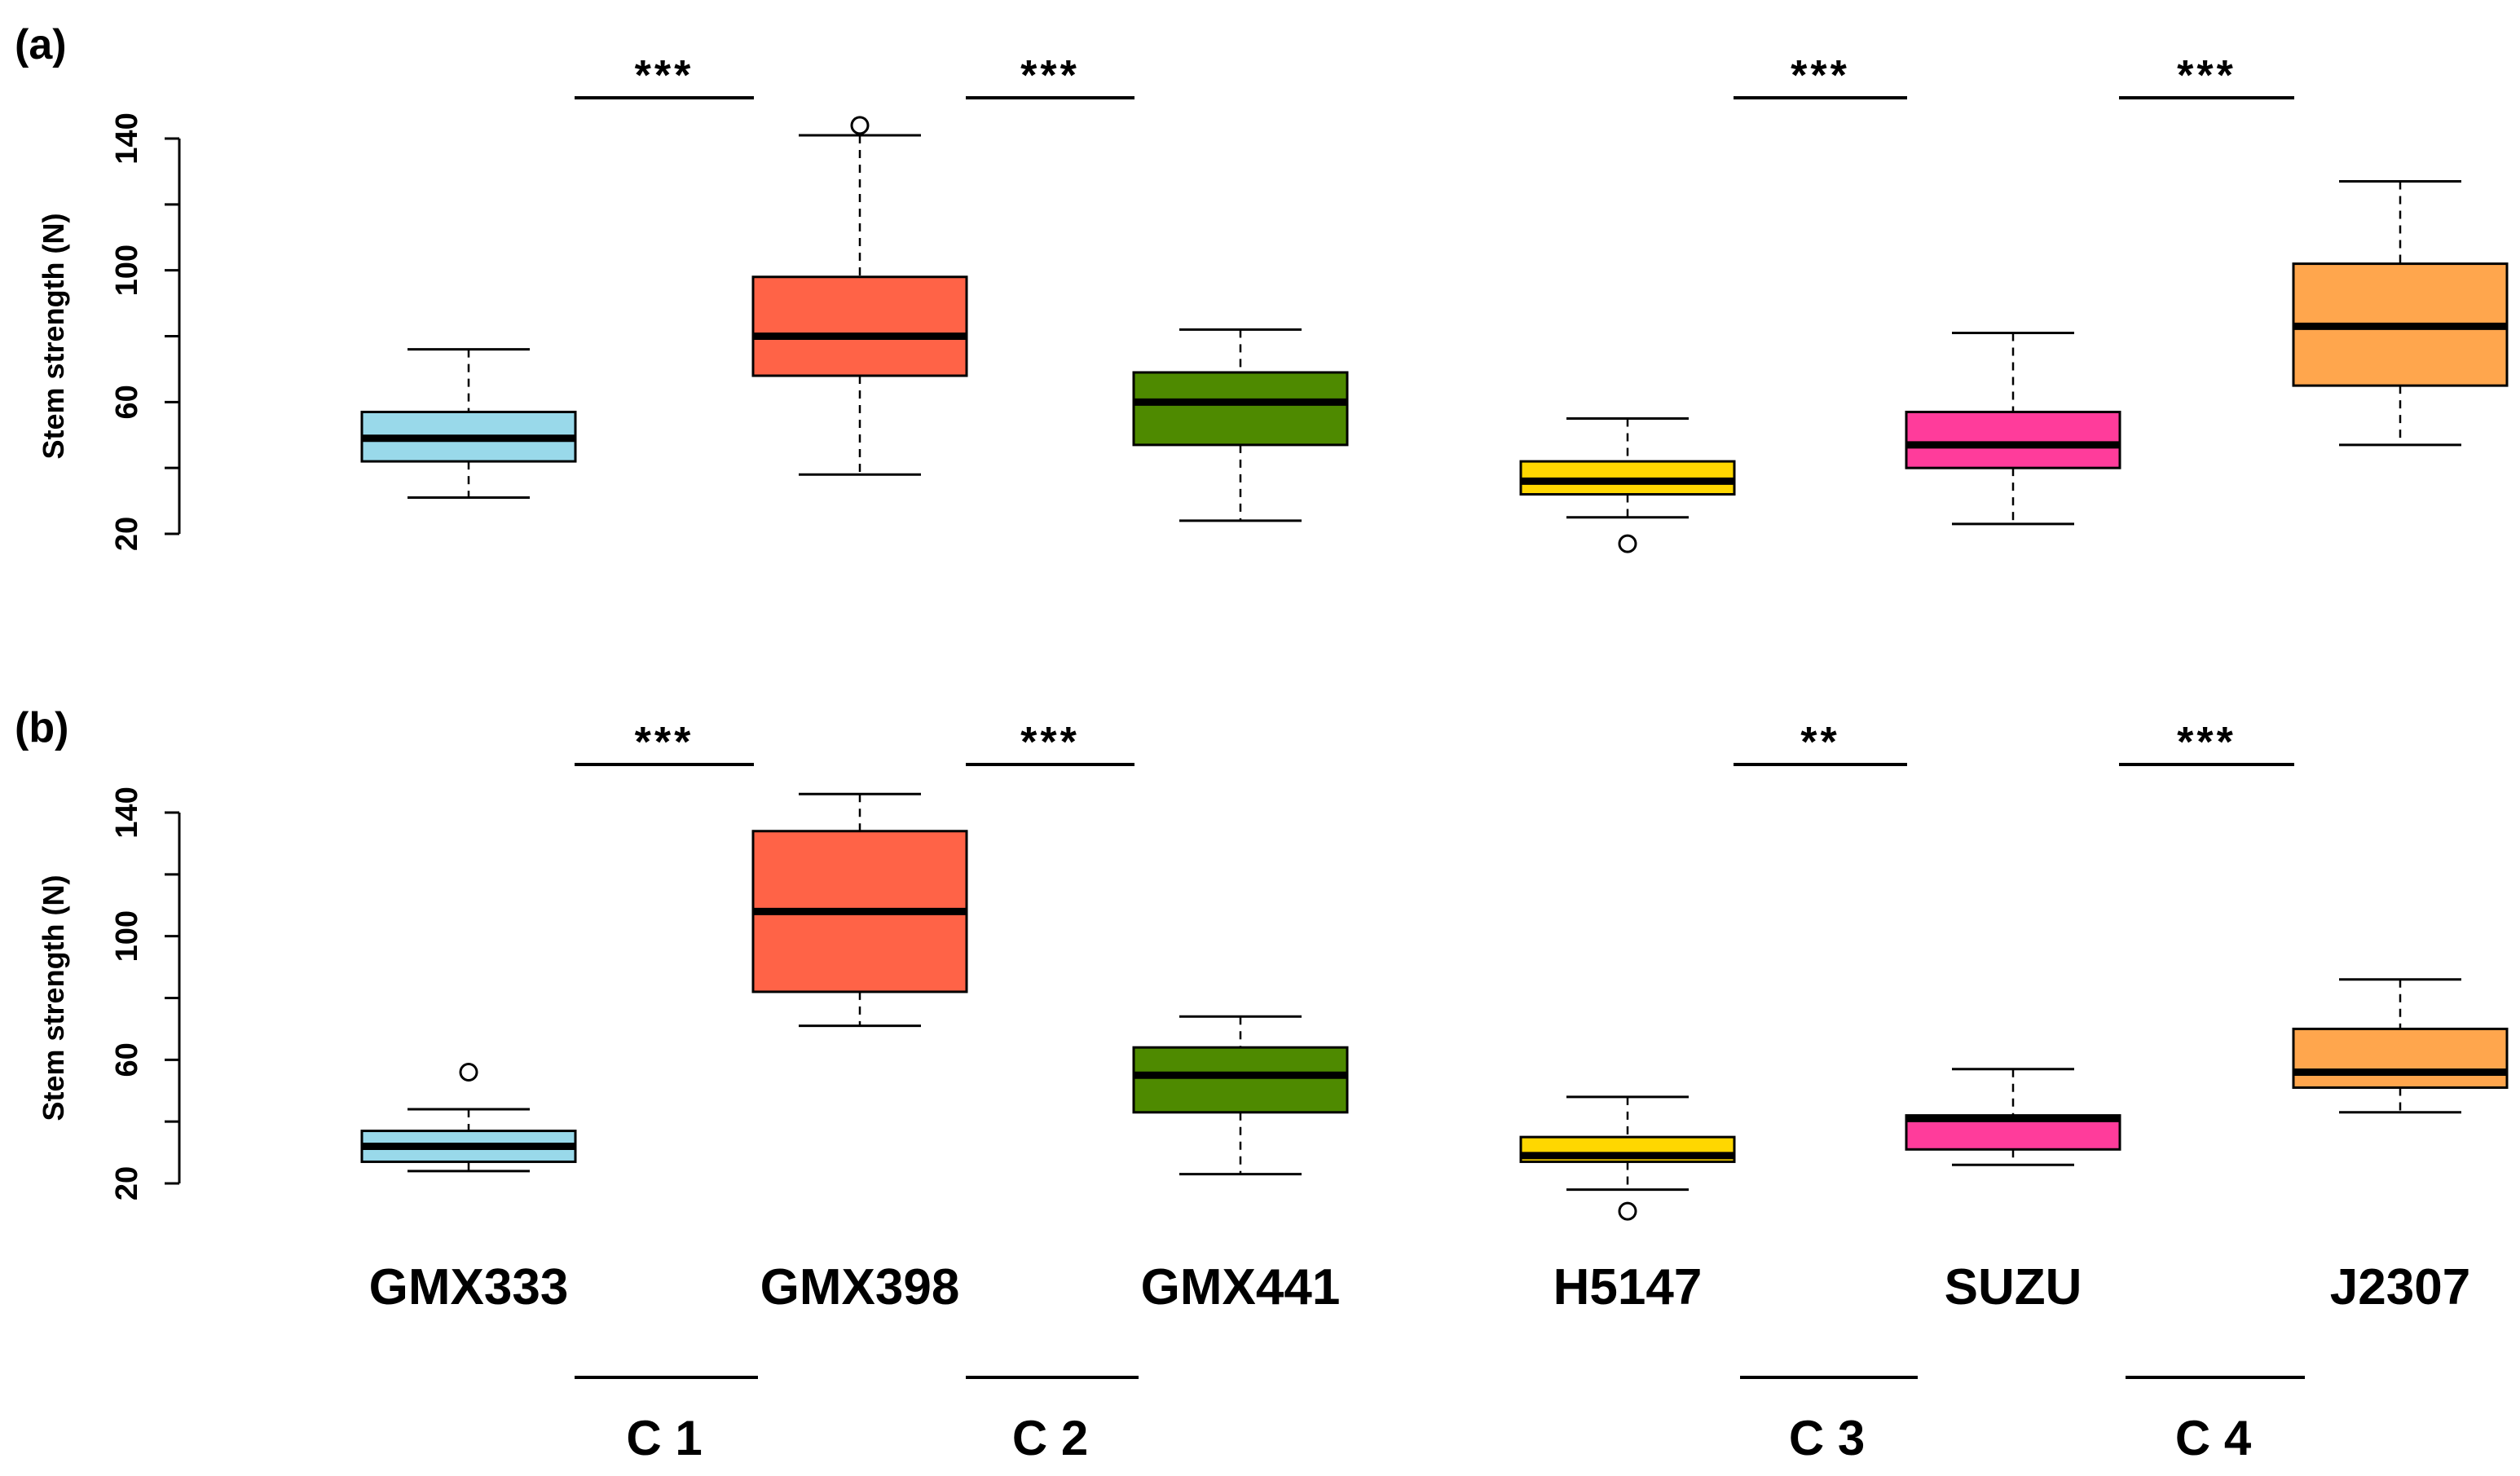 The height and width of the screenshot is (1476, 2520). What do you see at coordinates (2213, 1438) in the screenshot?
I see `cross-label: C 4` at bounding box center [2213, 1438].